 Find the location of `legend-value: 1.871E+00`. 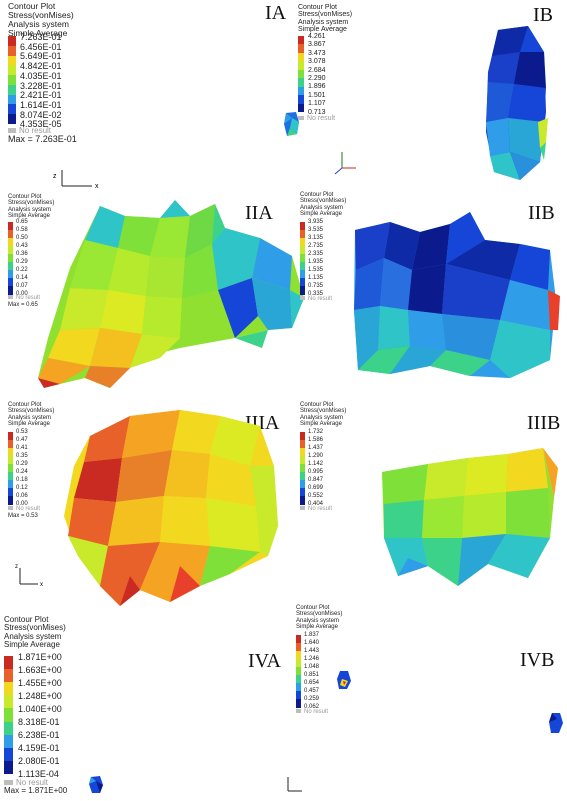

legend-value: 1.871E+00 is located at coordinates (40, 657).